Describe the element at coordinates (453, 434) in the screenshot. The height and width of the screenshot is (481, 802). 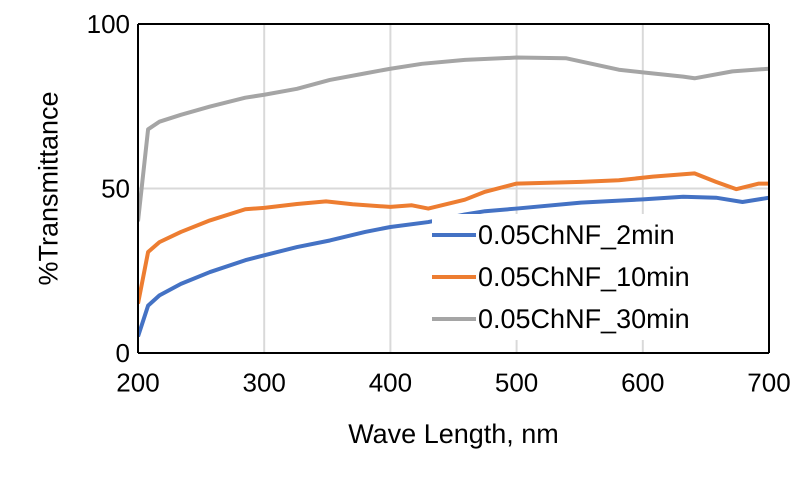
I see `x-axis-title: Wave Length, nm` at that location.